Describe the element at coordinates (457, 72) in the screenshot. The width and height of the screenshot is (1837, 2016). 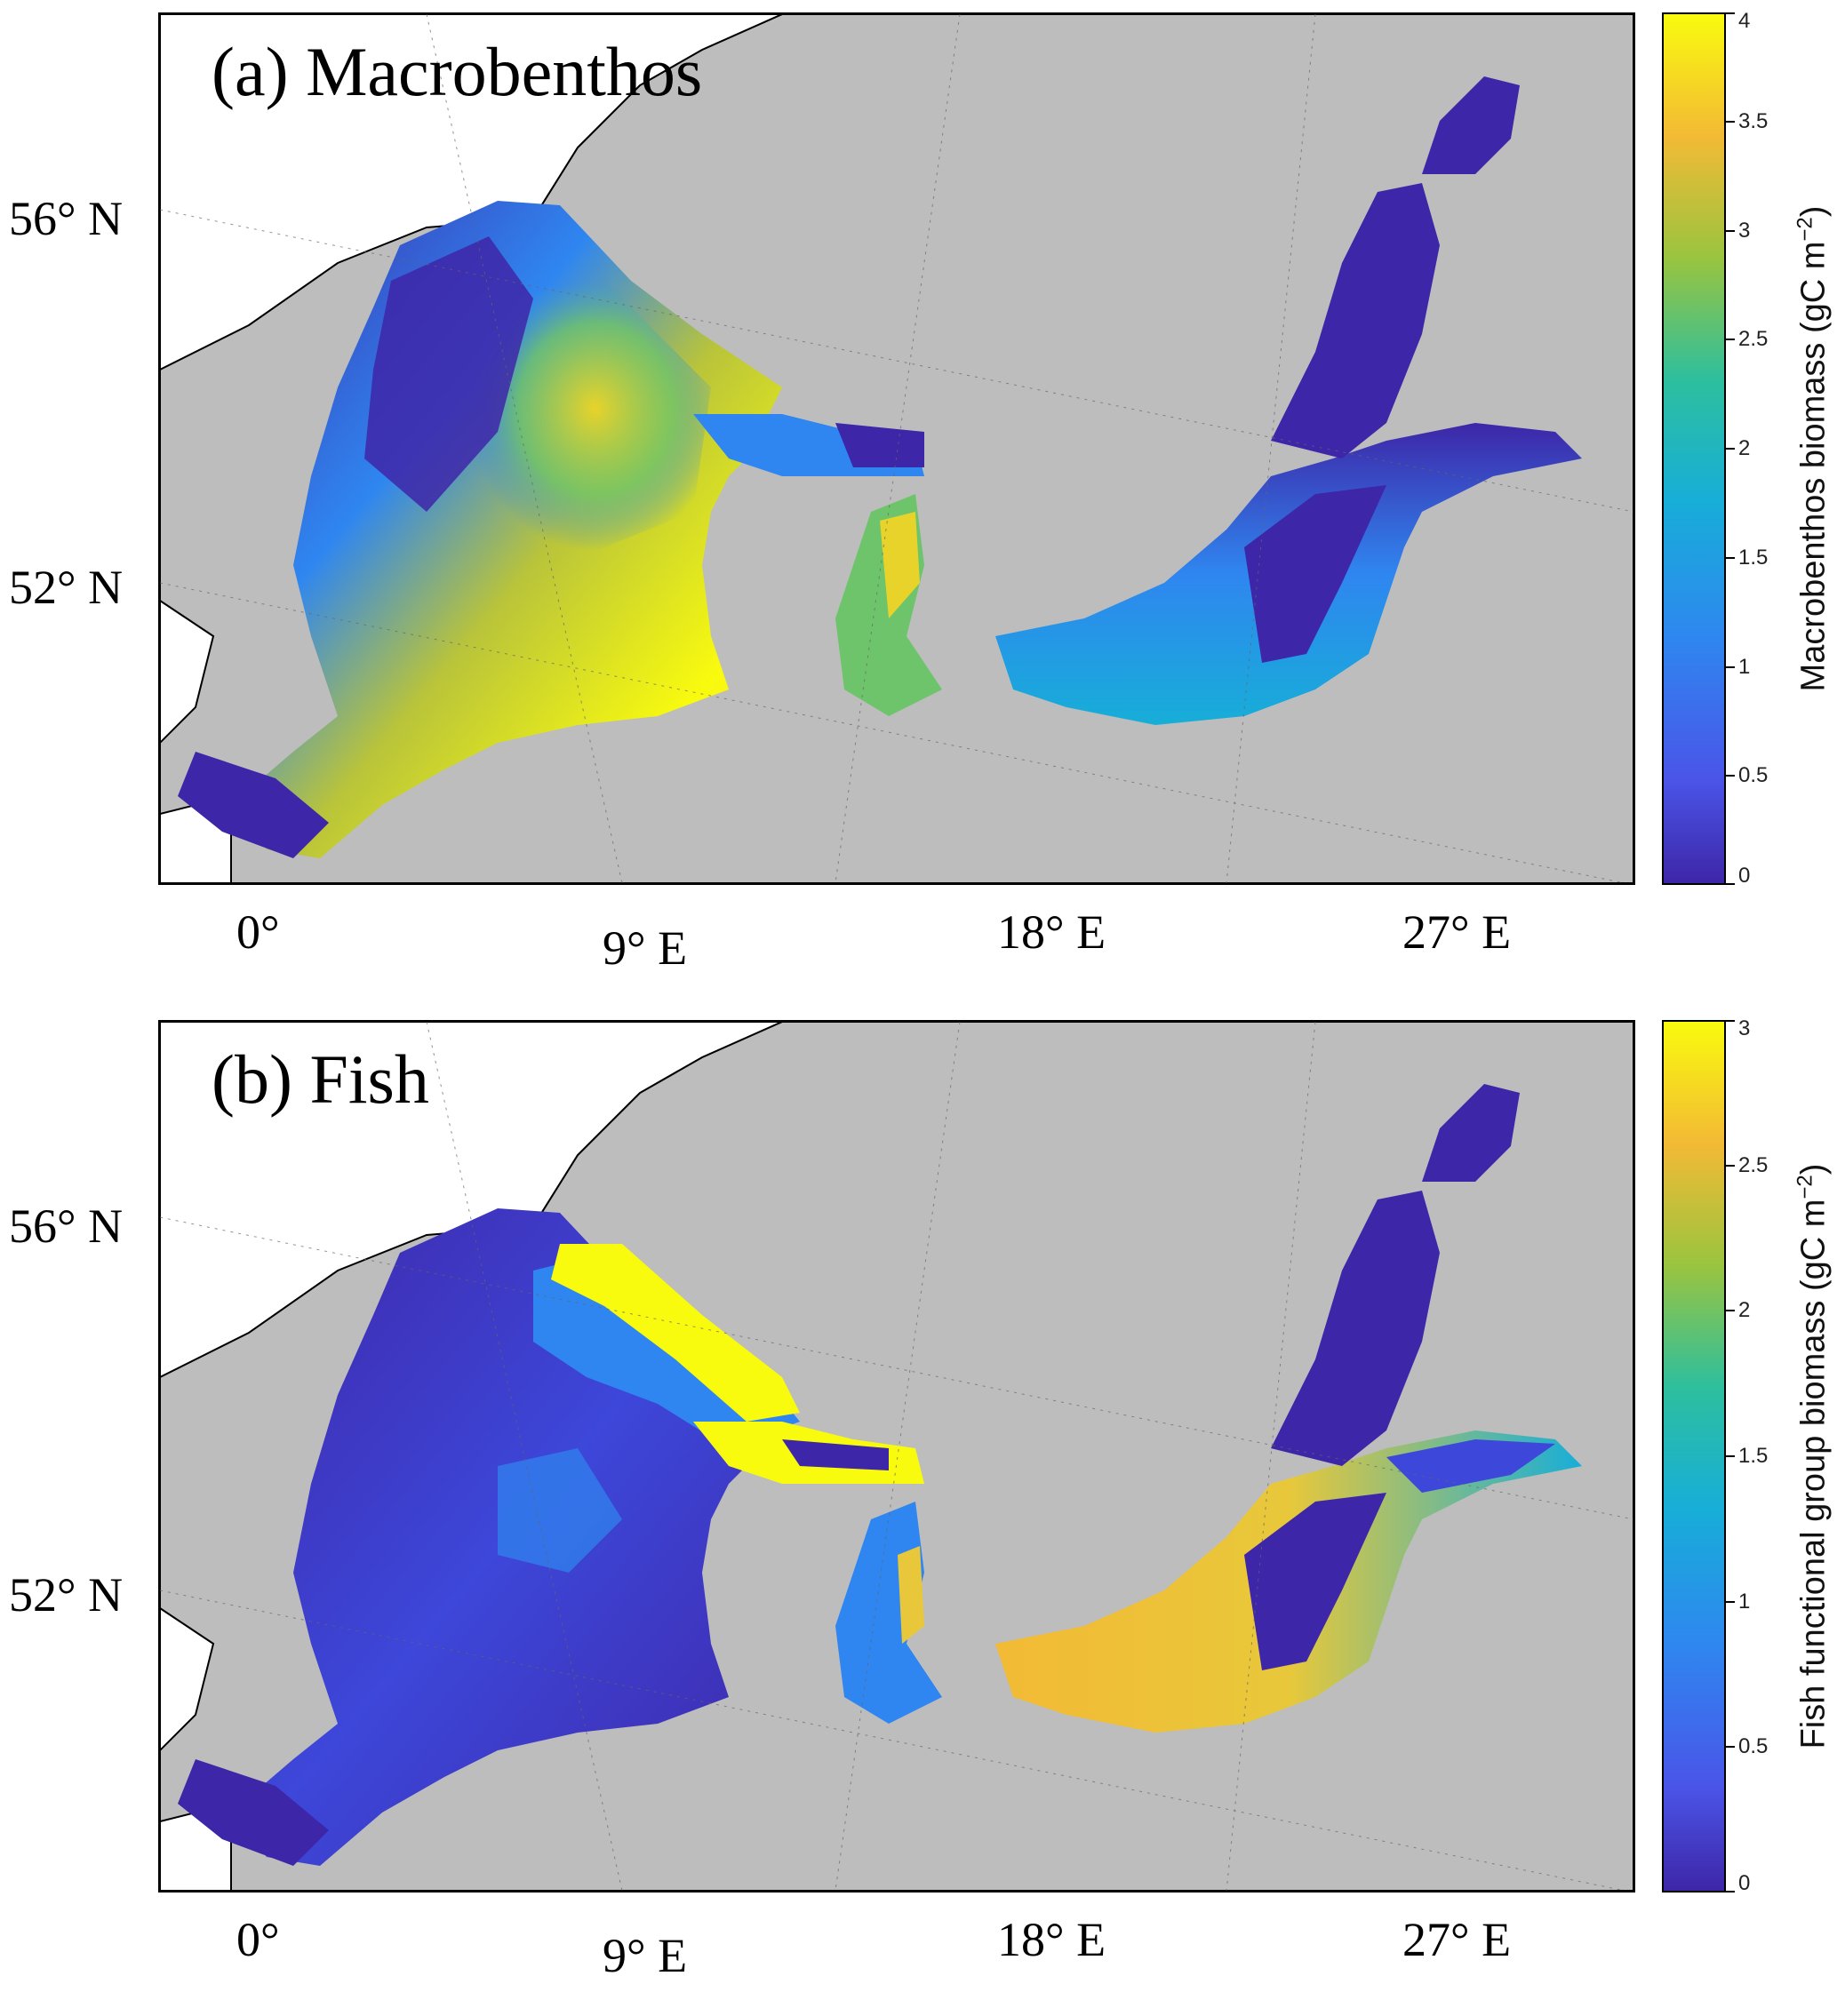
I see `panel-label: (a) Macrobenthos` at that location.